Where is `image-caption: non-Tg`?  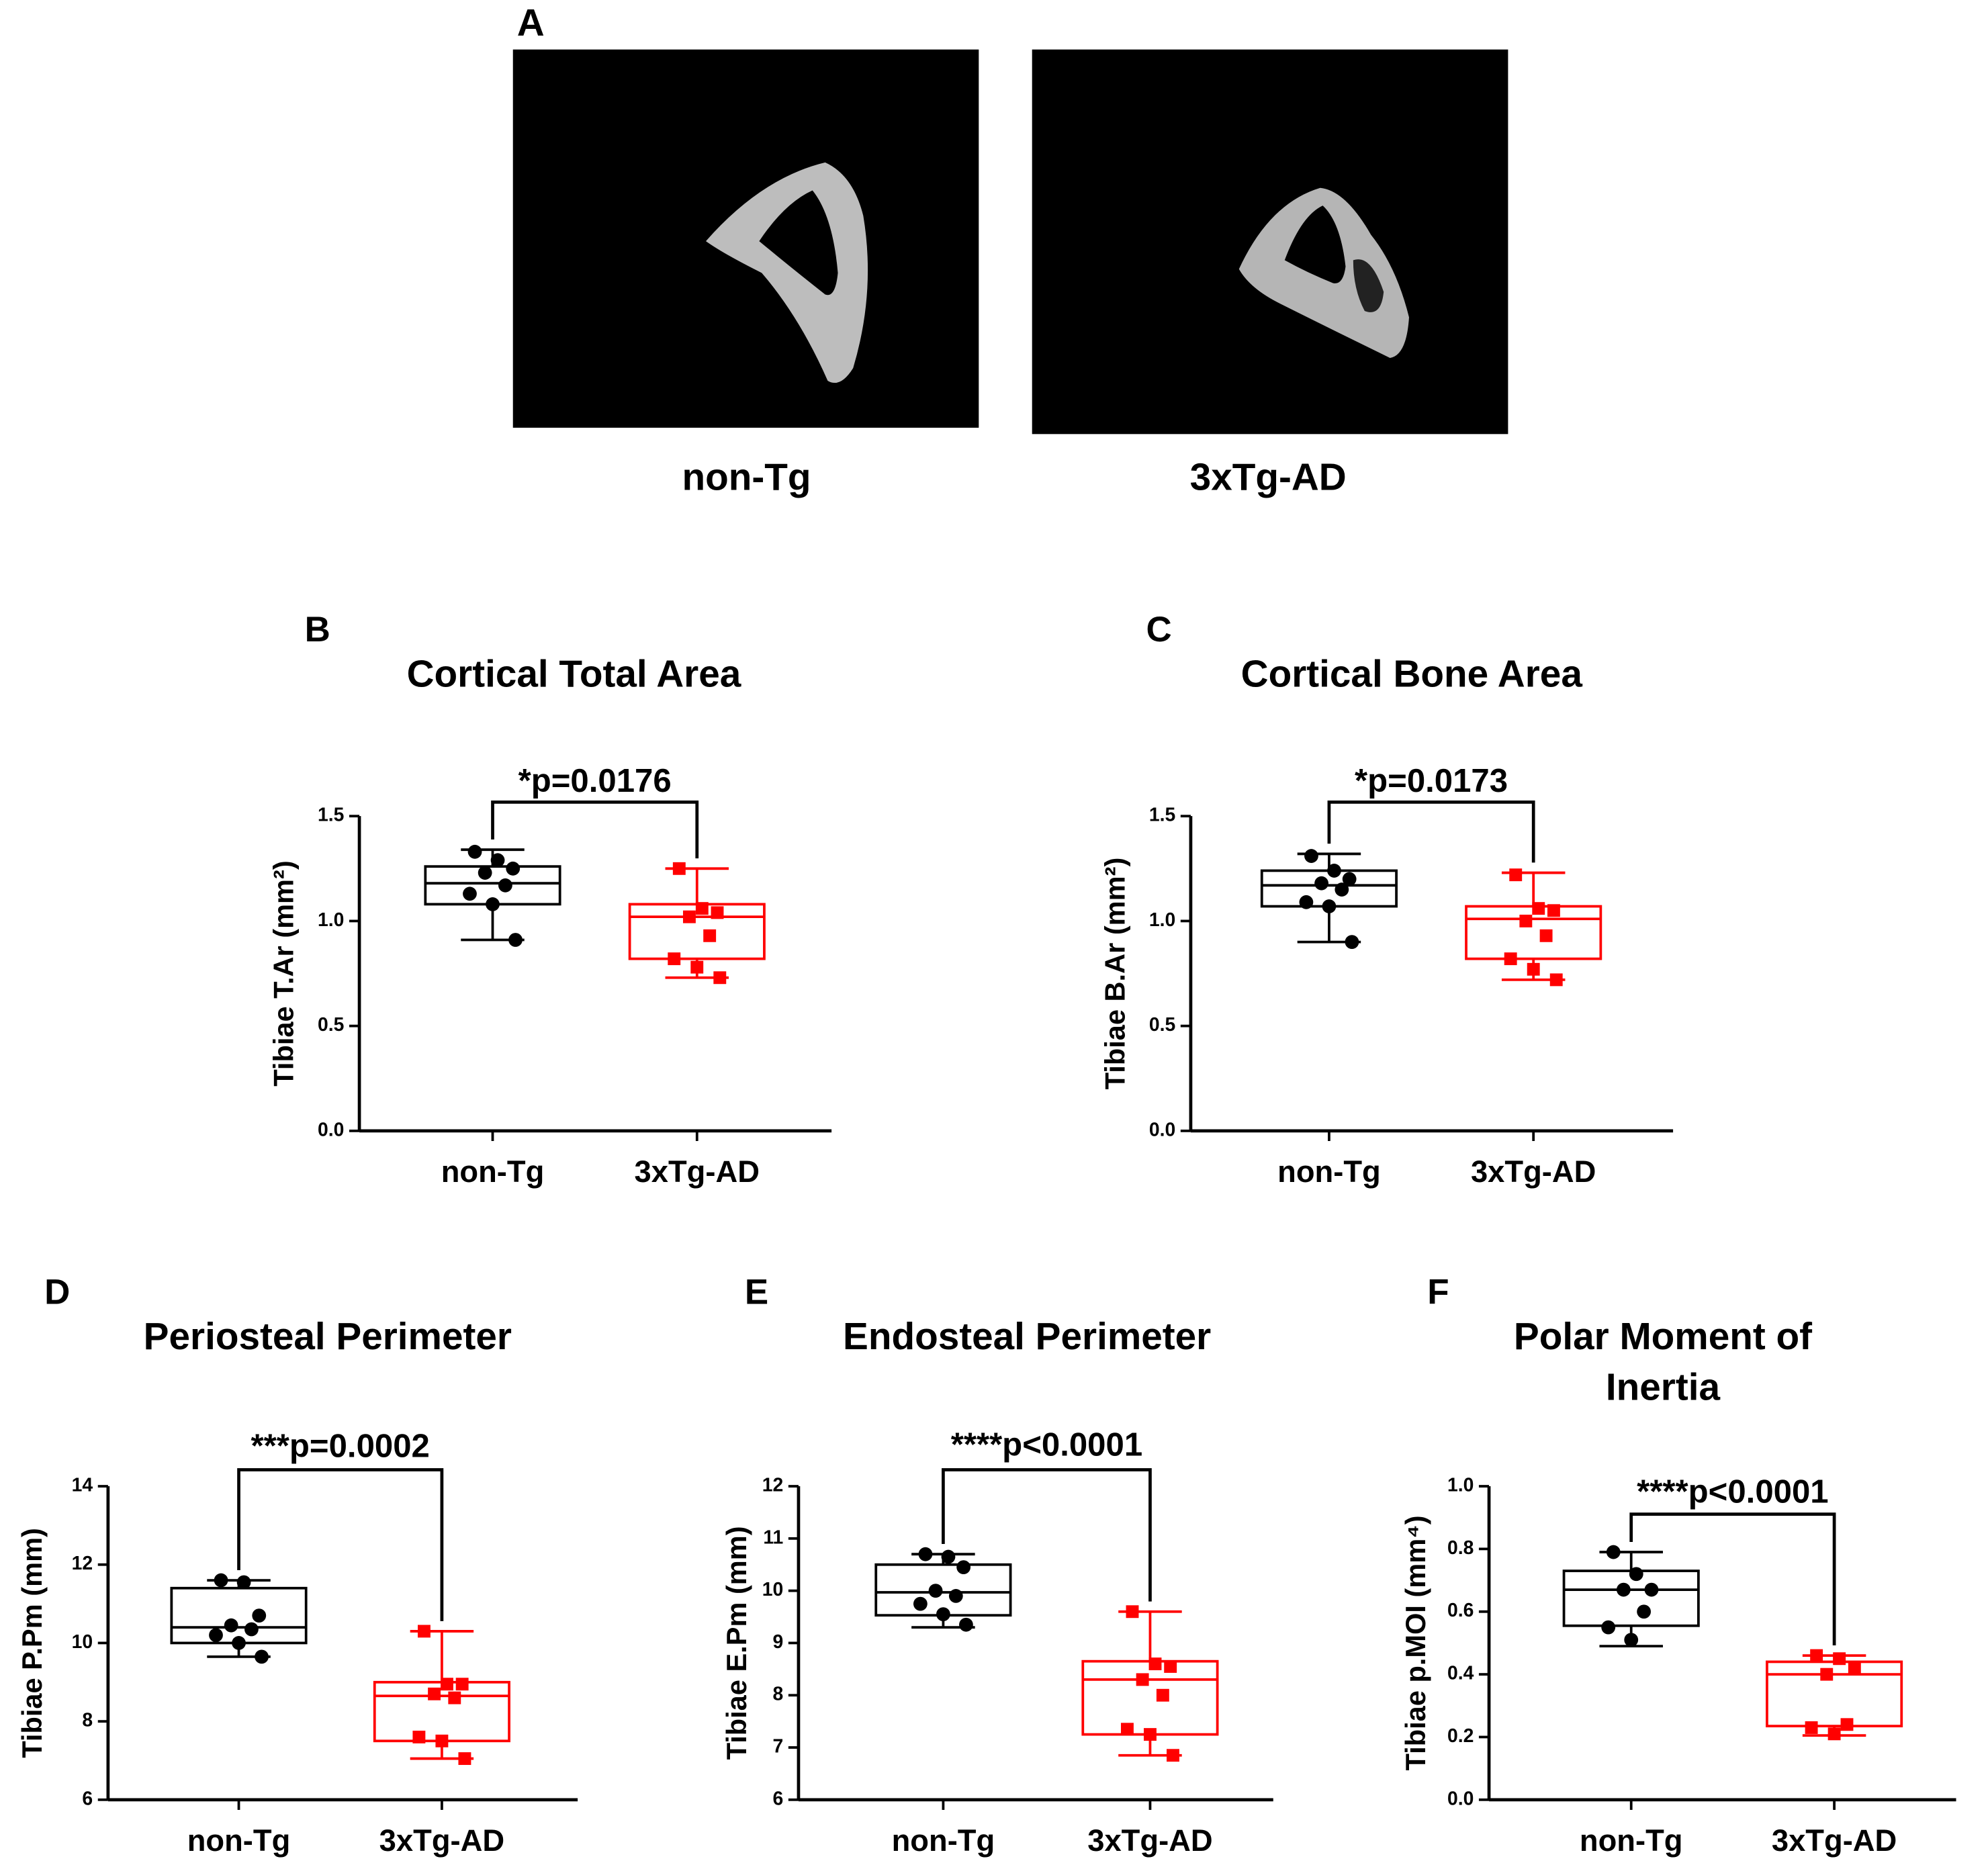
image-caption: non-Tg is located at coordinates (746, 477).